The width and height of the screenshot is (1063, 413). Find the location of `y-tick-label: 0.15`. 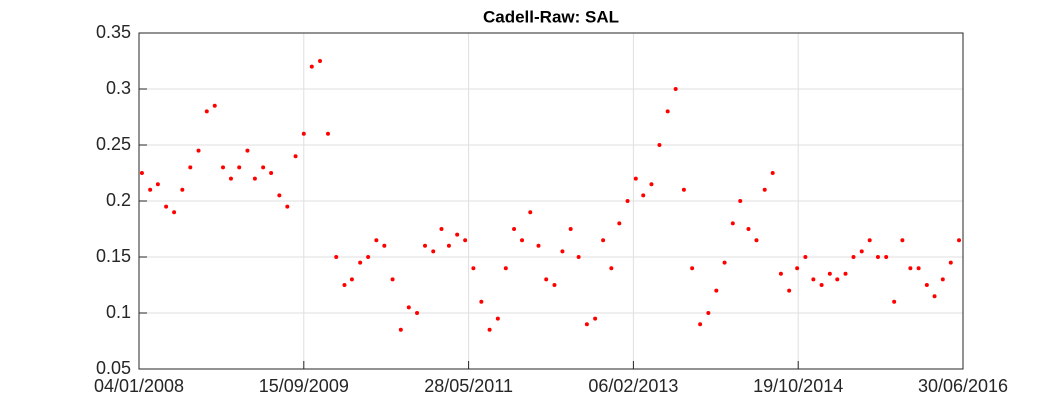

y-tick-label: 0.15 is located at coordinates (113, 256).